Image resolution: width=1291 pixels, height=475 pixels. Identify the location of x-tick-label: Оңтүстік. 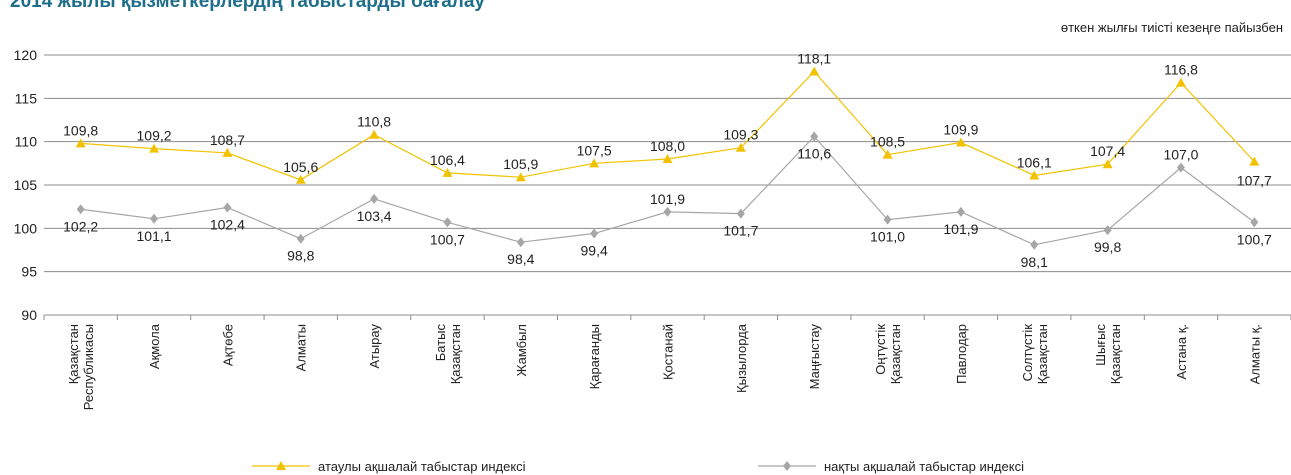
(880, 349).